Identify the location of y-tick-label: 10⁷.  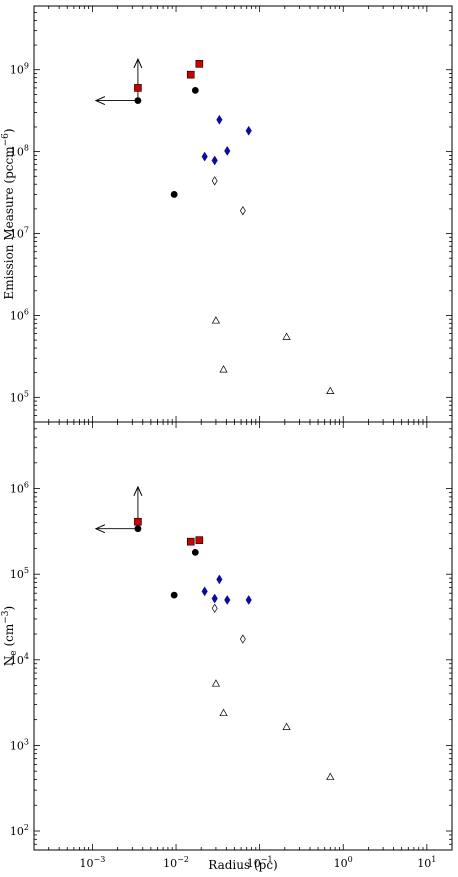
(19, 233).